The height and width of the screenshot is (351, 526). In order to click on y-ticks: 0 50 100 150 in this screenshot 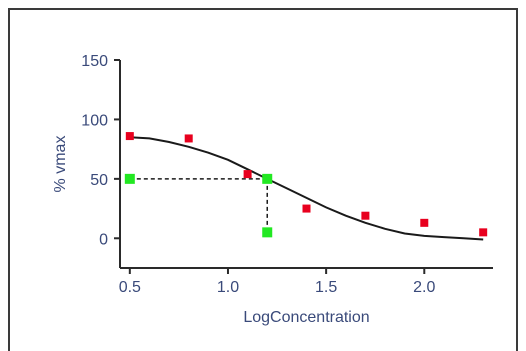, I will do `click(100, 150)`.